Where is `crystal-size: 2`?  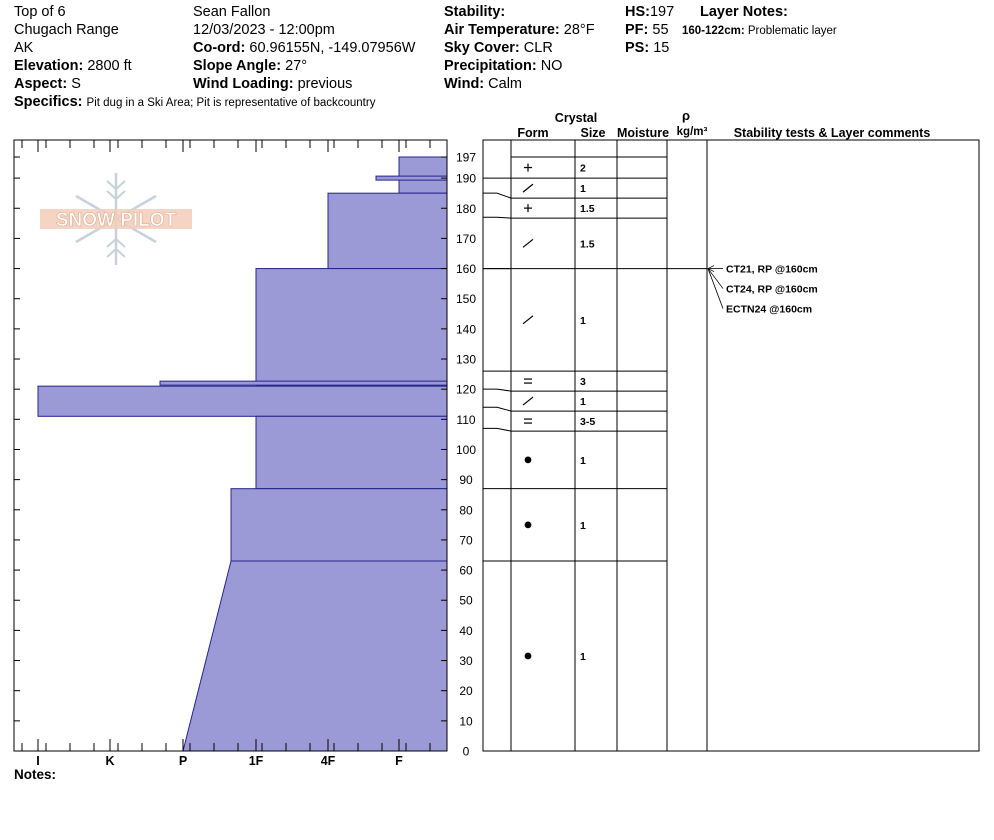 crystal-size: 2 is located at coordinates (583, 169).